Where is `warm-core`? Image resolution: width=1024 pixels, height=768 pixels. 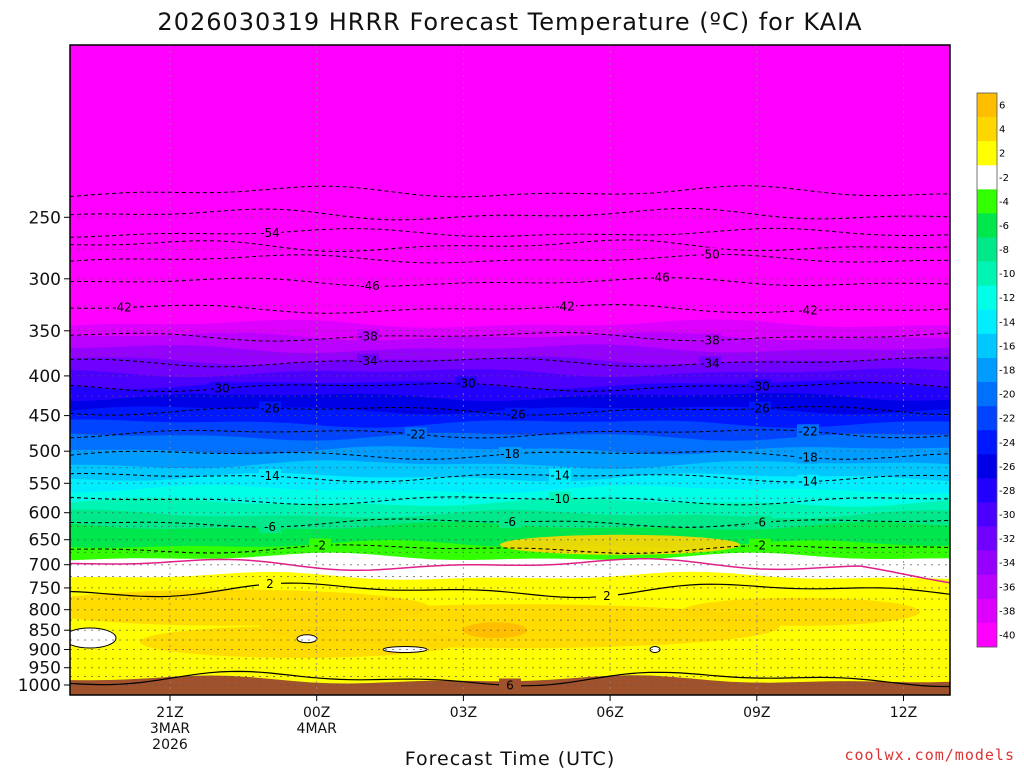
warm-core is located at coordinates (495, 630).